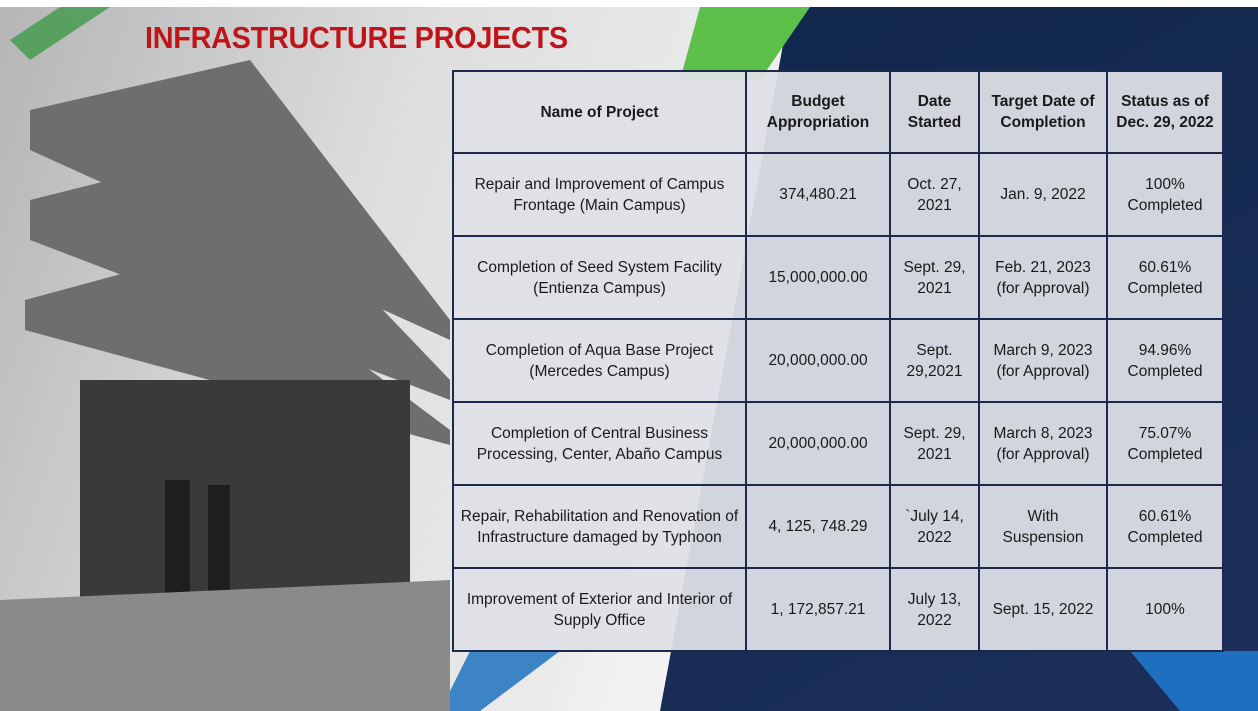  What do you see at coordinates (1043, 277) in the screenshot?
I see `table-cell: Feb. 21, 2023 (for Approval)` at bounding box center [1043, 277].